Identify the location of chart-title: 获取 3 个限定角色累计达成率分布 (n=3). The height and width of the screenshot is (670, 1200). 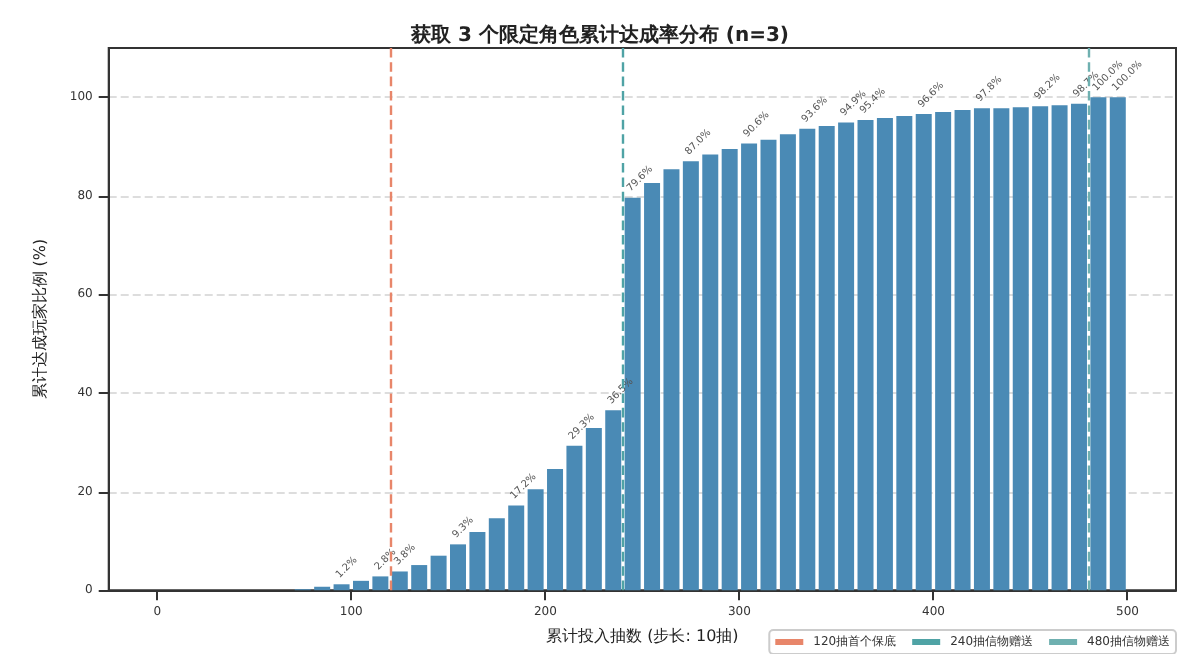
(599, 35).